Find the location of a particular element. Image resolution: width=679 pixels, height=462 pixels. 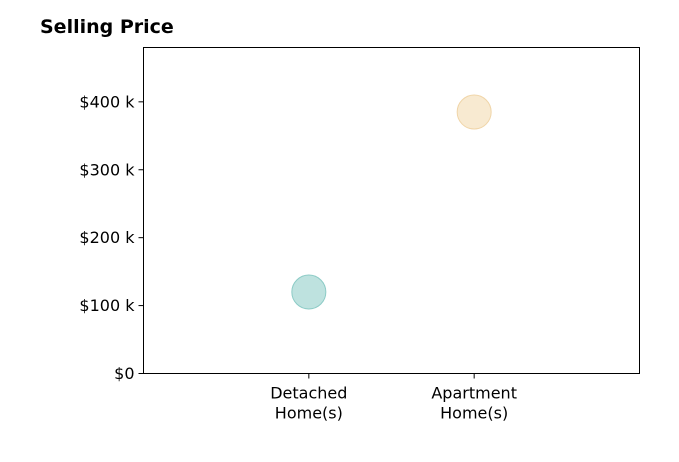

y-tick-label: $300 k is located at coordinates (107, 169).